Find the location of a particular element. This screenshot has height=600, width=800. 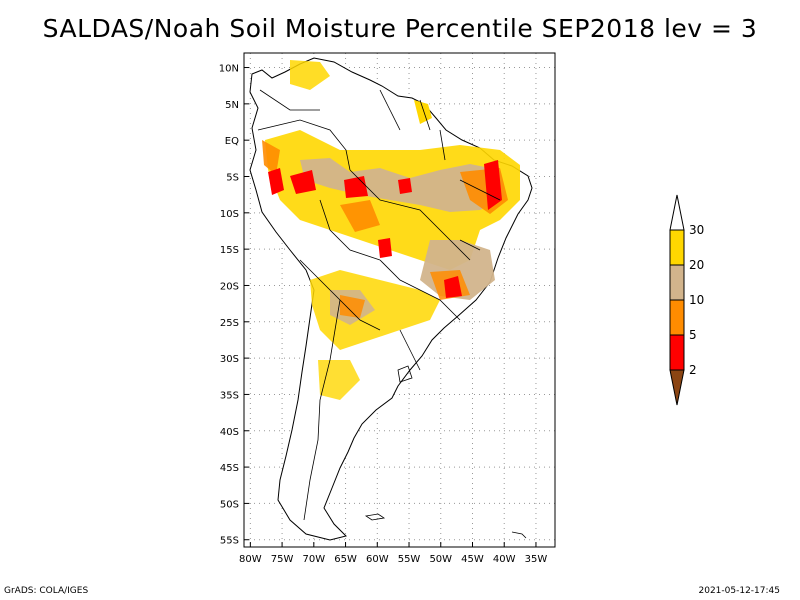

legend-label: 10 is located at coordinates (696, 300).